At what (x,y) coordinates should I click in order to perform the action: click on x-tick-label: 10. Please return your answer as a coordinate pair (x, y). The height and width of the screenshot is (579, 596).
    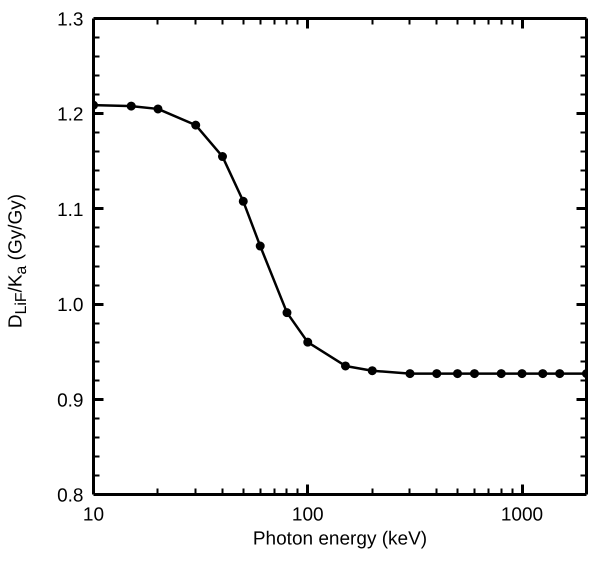
    Looking at the image, I should click on (93, 515).